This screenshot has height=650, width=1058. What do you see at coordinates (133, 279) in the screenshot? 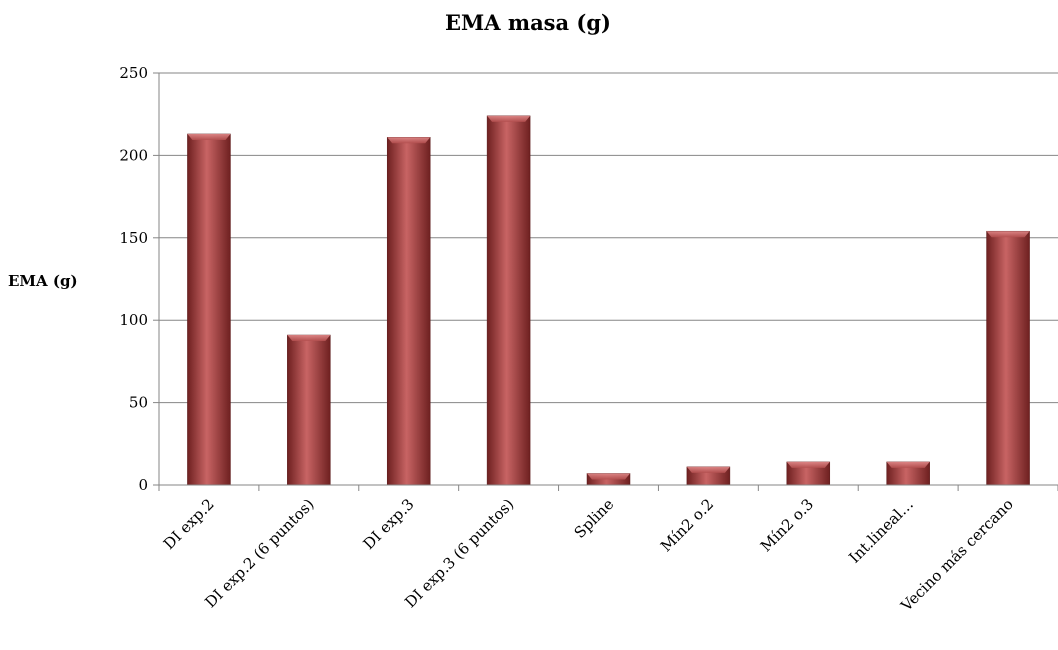
I see `y-tick-labels: 0 50 100 150 200 250` at bounding box center [133, 279].